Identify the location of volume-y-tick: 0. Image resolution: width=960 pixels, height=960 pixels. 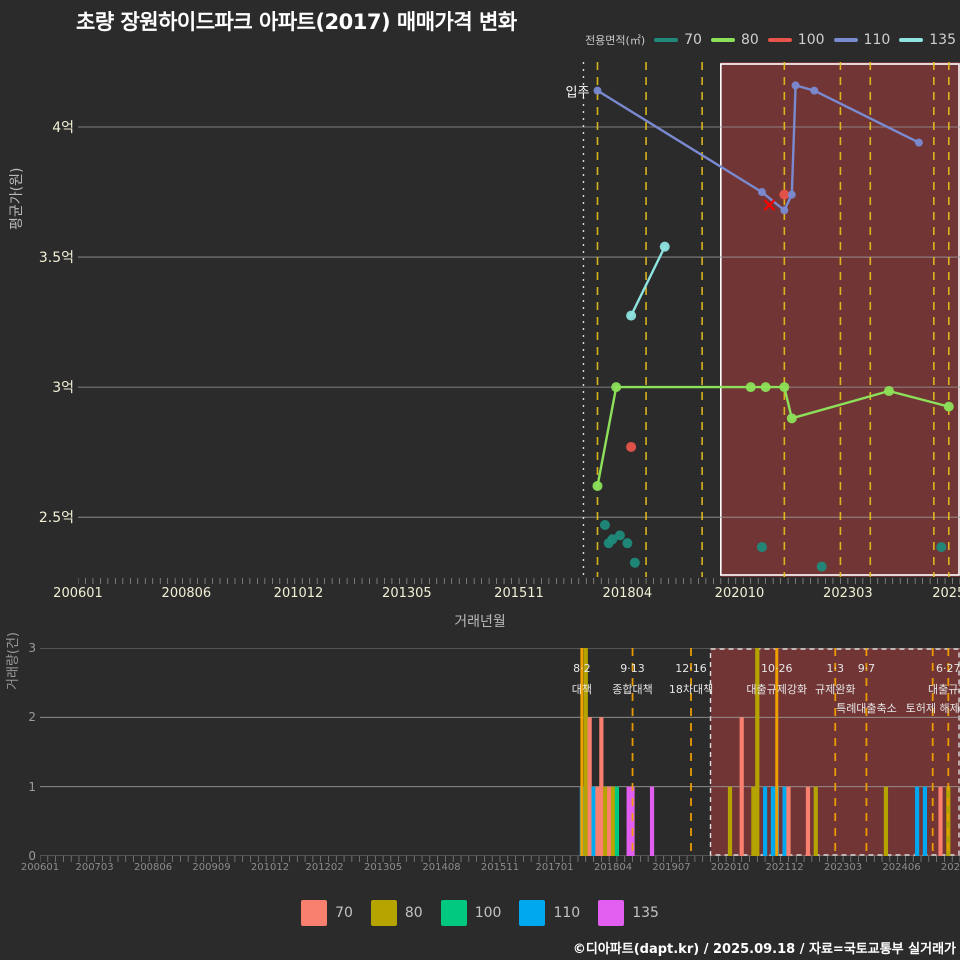
(32, 856).